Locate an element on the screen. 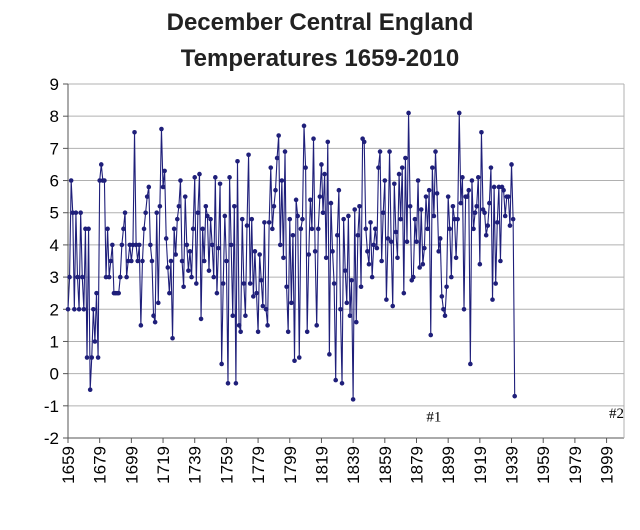 This screenshot has width=640, height=530. chart-title: December Central England is located at coordinates (320, 22).